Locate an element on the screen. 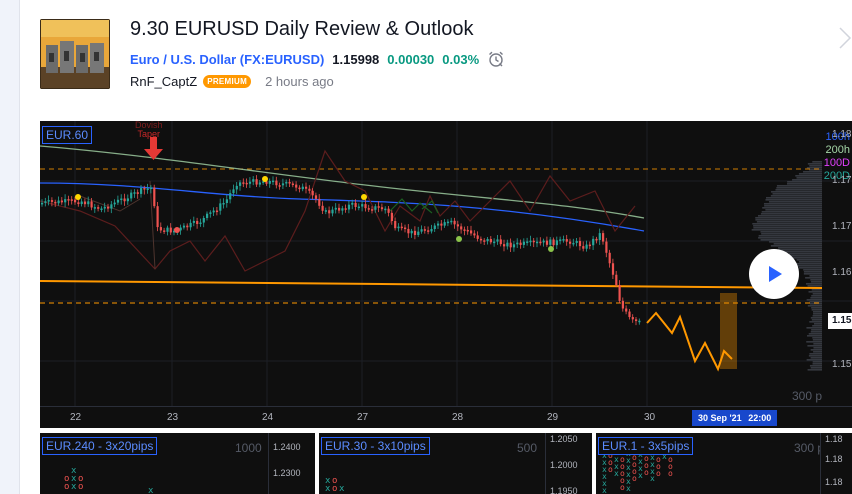 The height and width of the screenshot is (494, 852). legend-200h: 200h is located at coordinates (837, 150).